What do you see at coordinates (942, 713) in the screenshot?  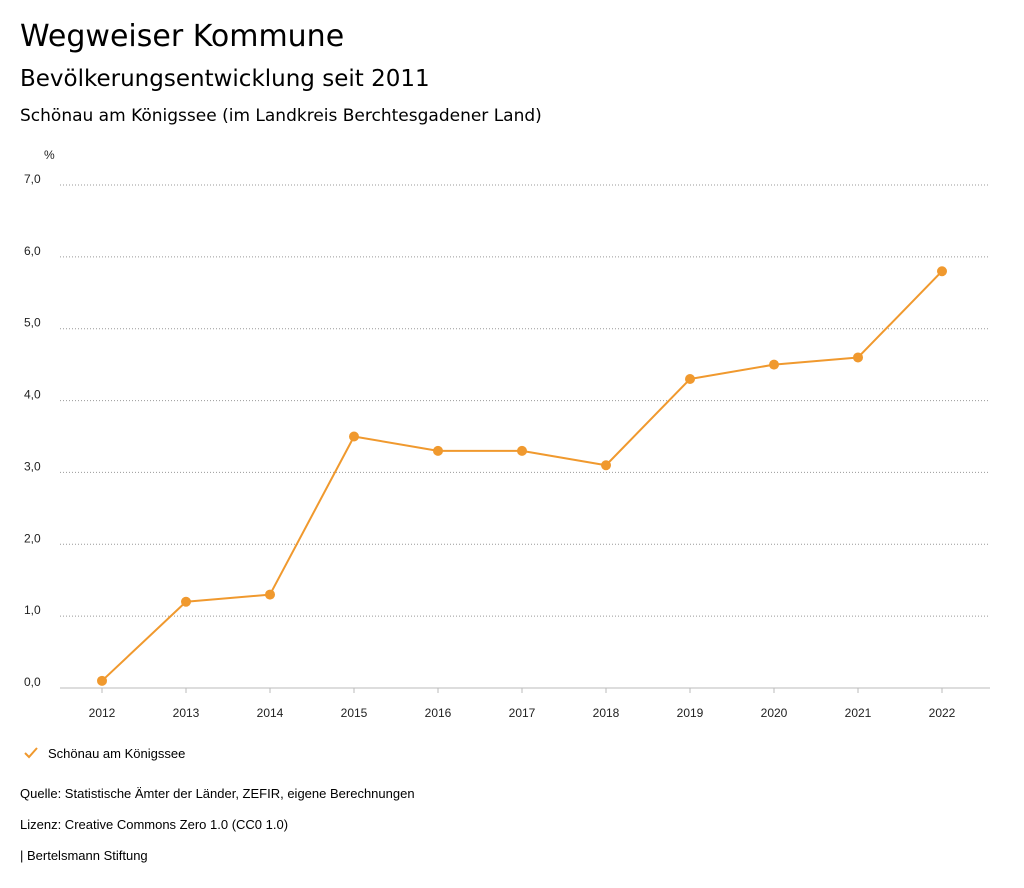 I see `x-tick-label: 2022` at bounding box center [942, 713].